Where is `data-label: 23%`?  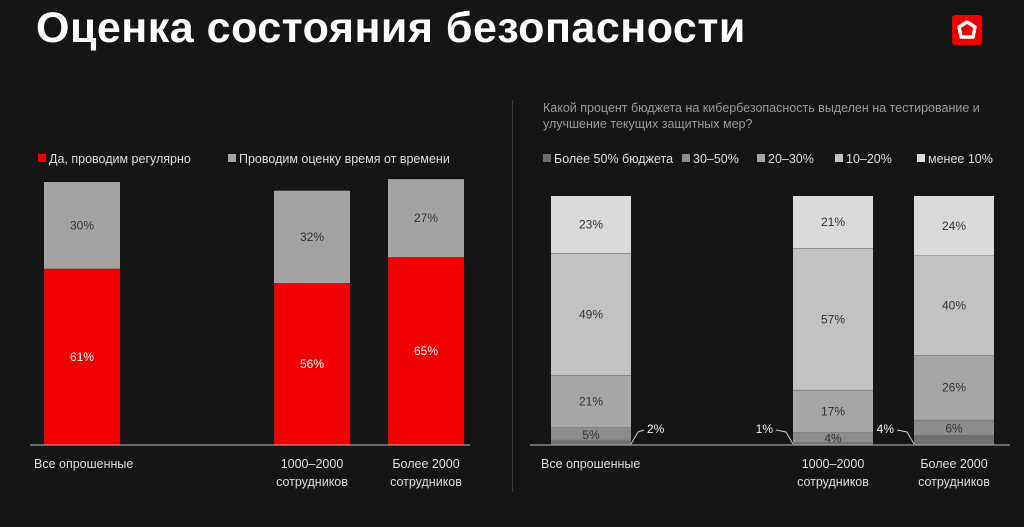
data-label: 23% is located at coordinates (591, 225).